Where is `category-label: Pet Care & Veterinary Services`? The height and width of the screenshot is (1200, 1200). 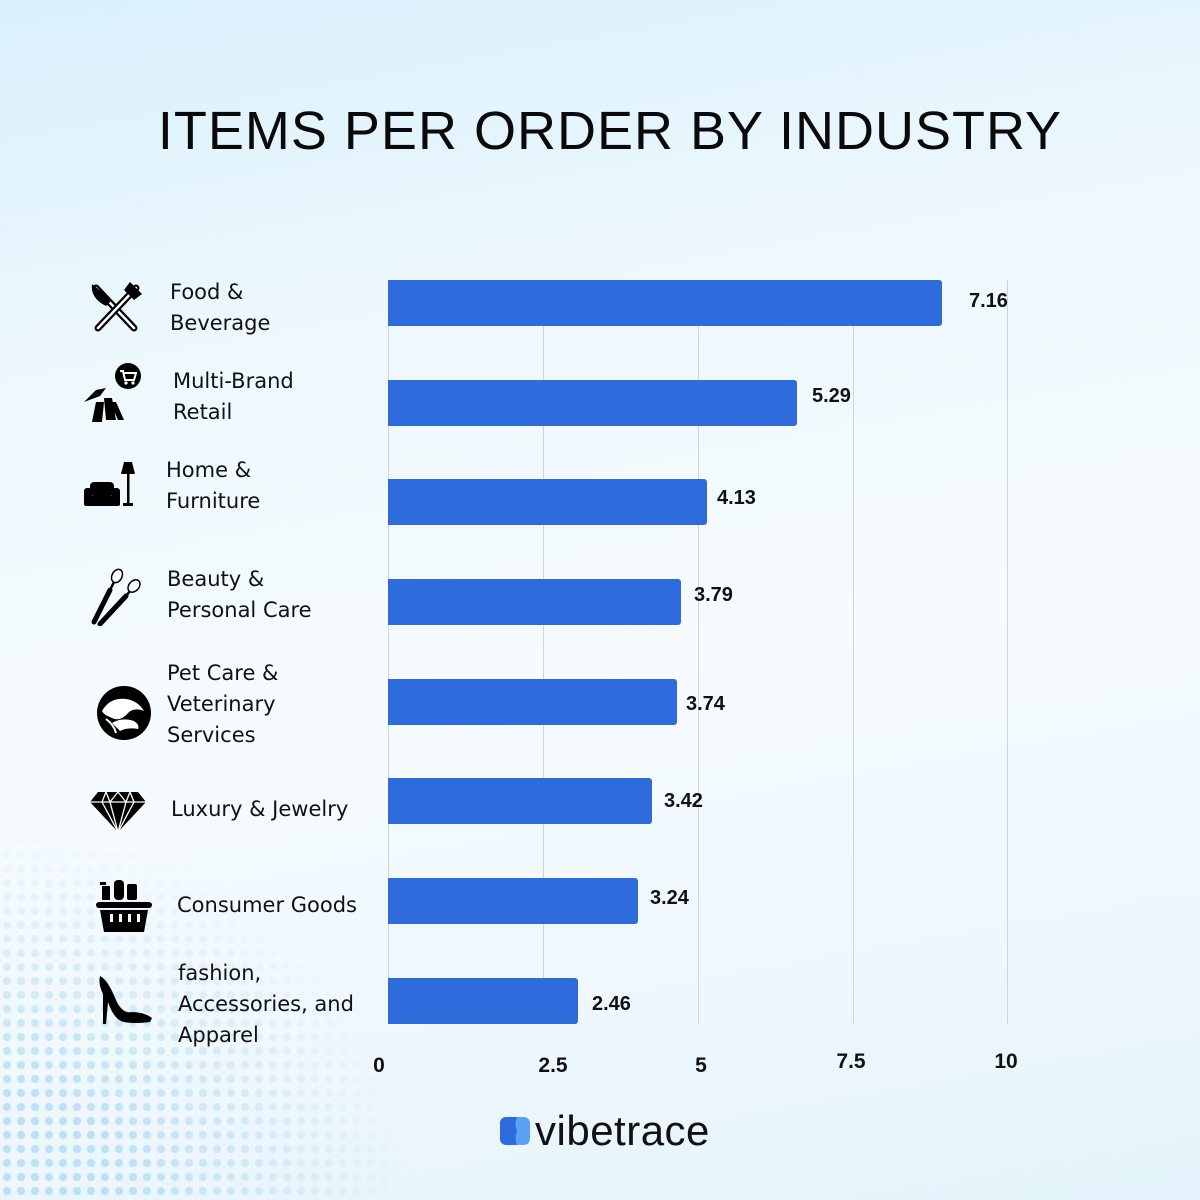 category-label: Pet Care & Veterinary Services is located at coordinates (223, 704).